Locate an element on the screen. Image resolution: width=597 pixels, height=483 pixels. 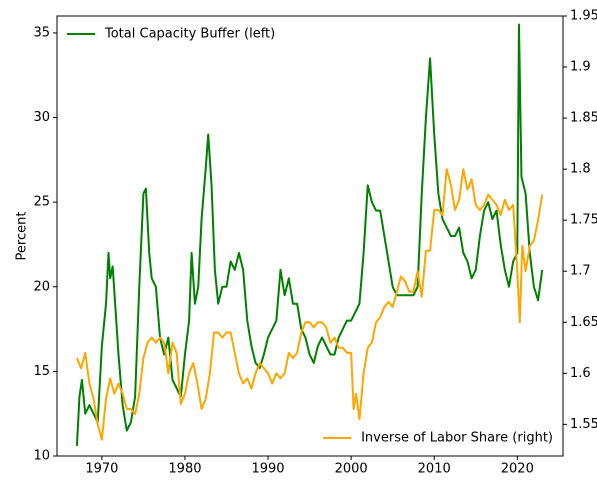
x-tick-label: 2010 is located at coordinates (434, 469).